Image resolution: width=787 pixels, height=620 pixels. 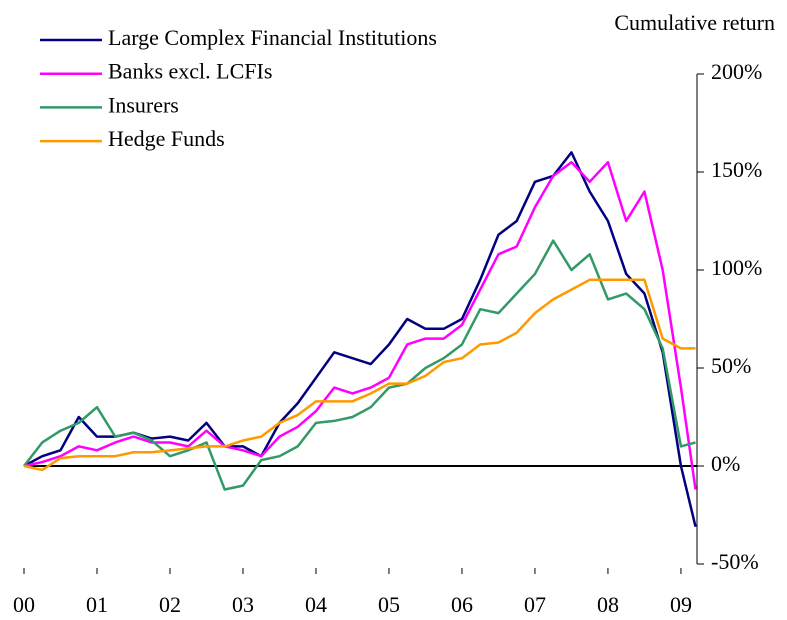 I want to click on x-tick-label: 05, so click(x=389, y=604).